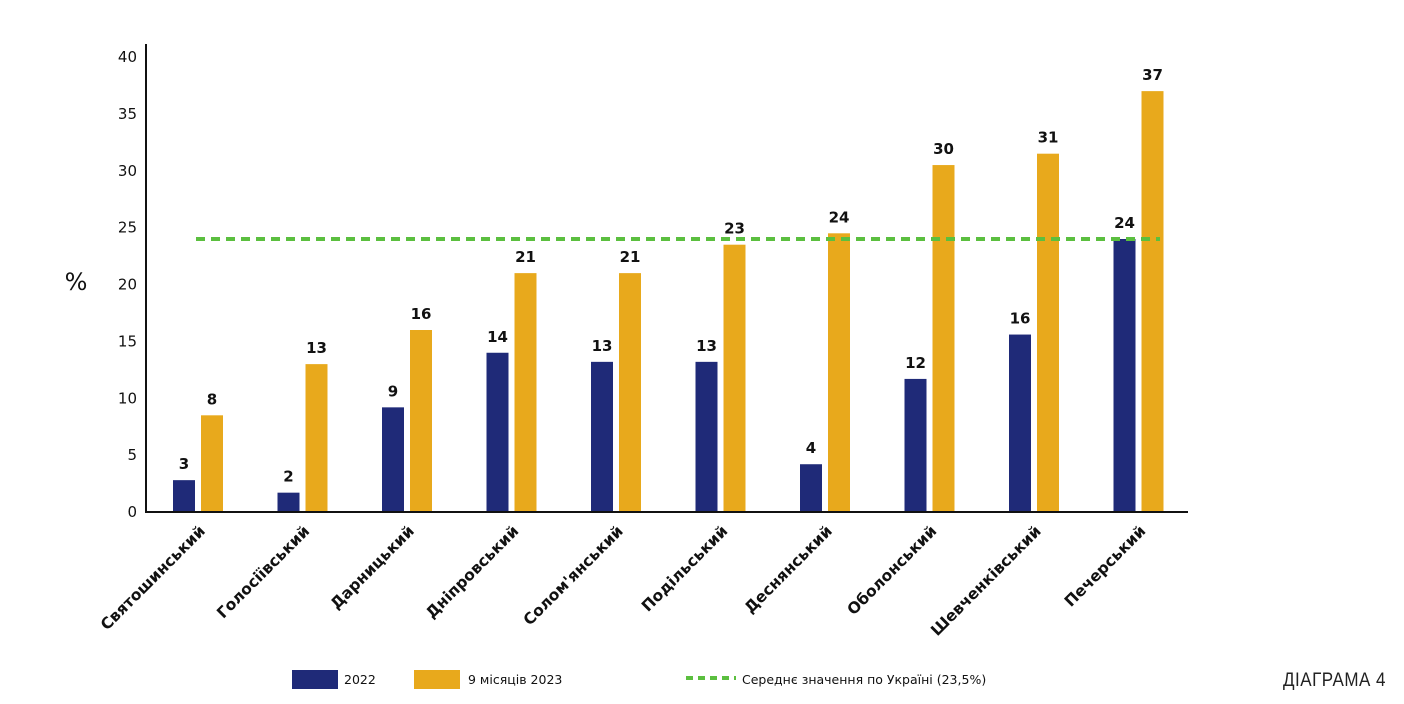 The height and width of the screenshot is (704, 1404). I want to click on y-tick-label: 35, so click(127, 114).